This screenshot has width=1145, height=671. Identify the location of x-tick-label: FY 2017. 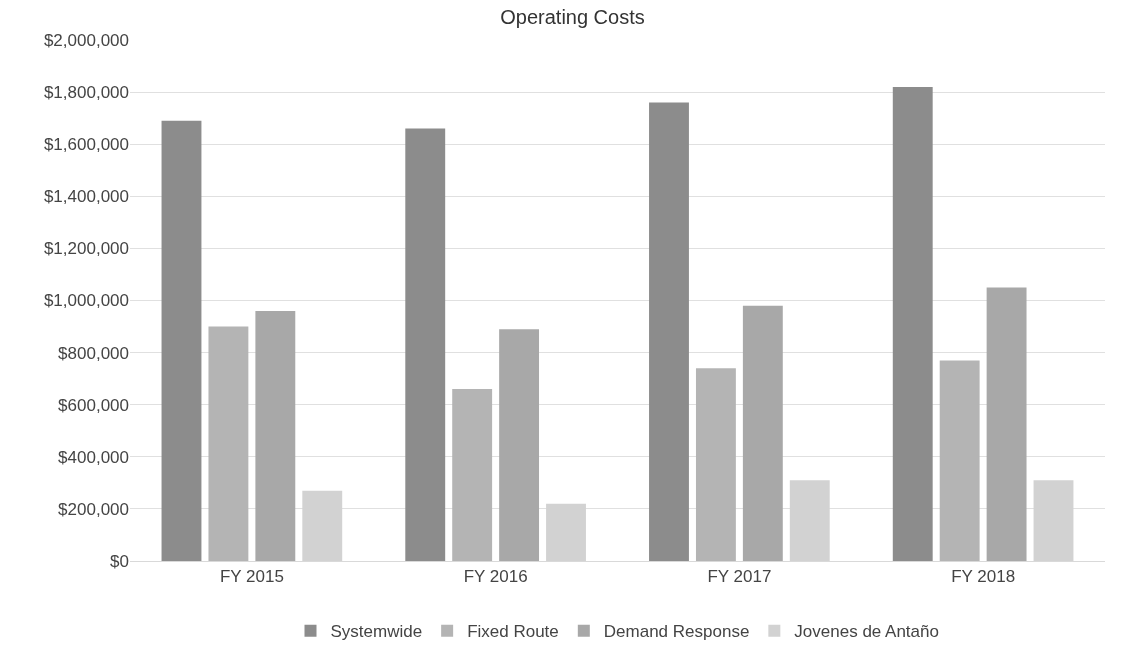
(739, 577).